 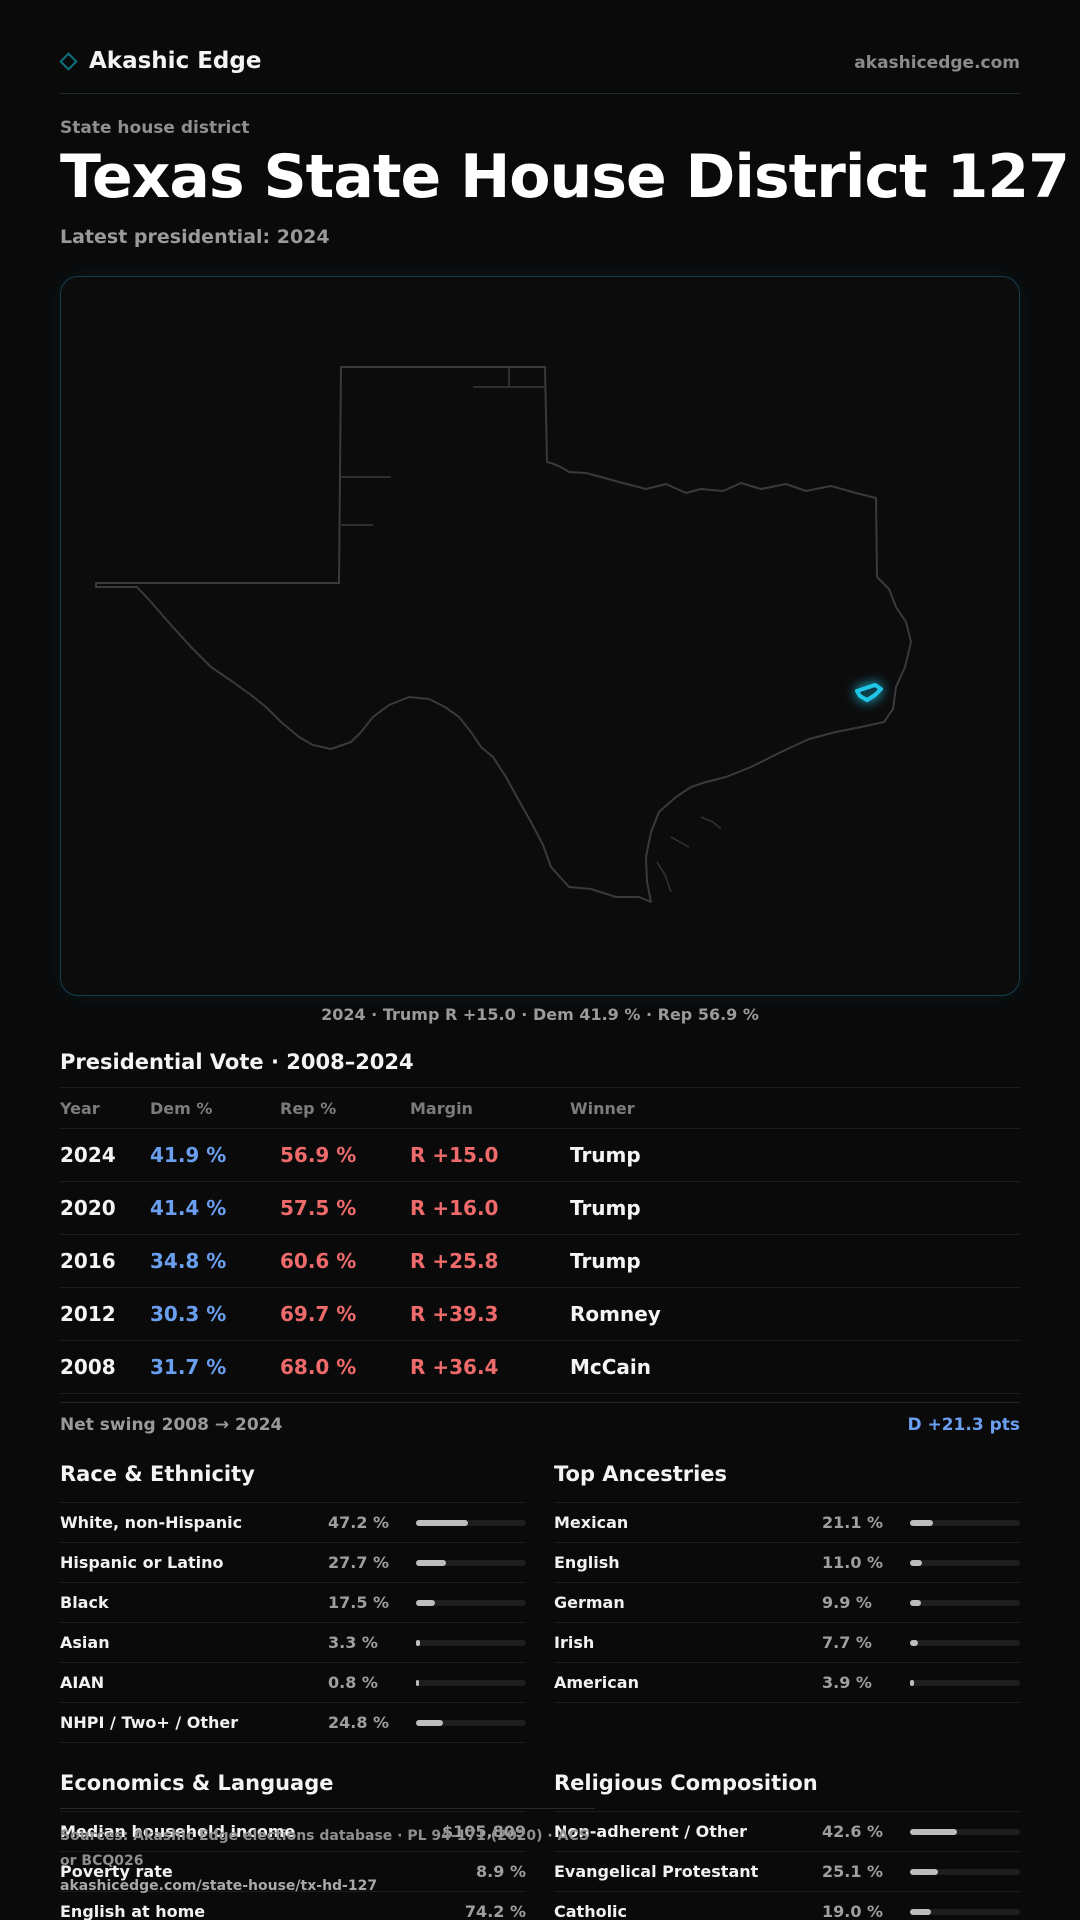 What do you see at coordinates (149, 1722) in the screenshot?
I see `stat-label: NHPI / Two+ / Other` at bounding box center [149, 1722].